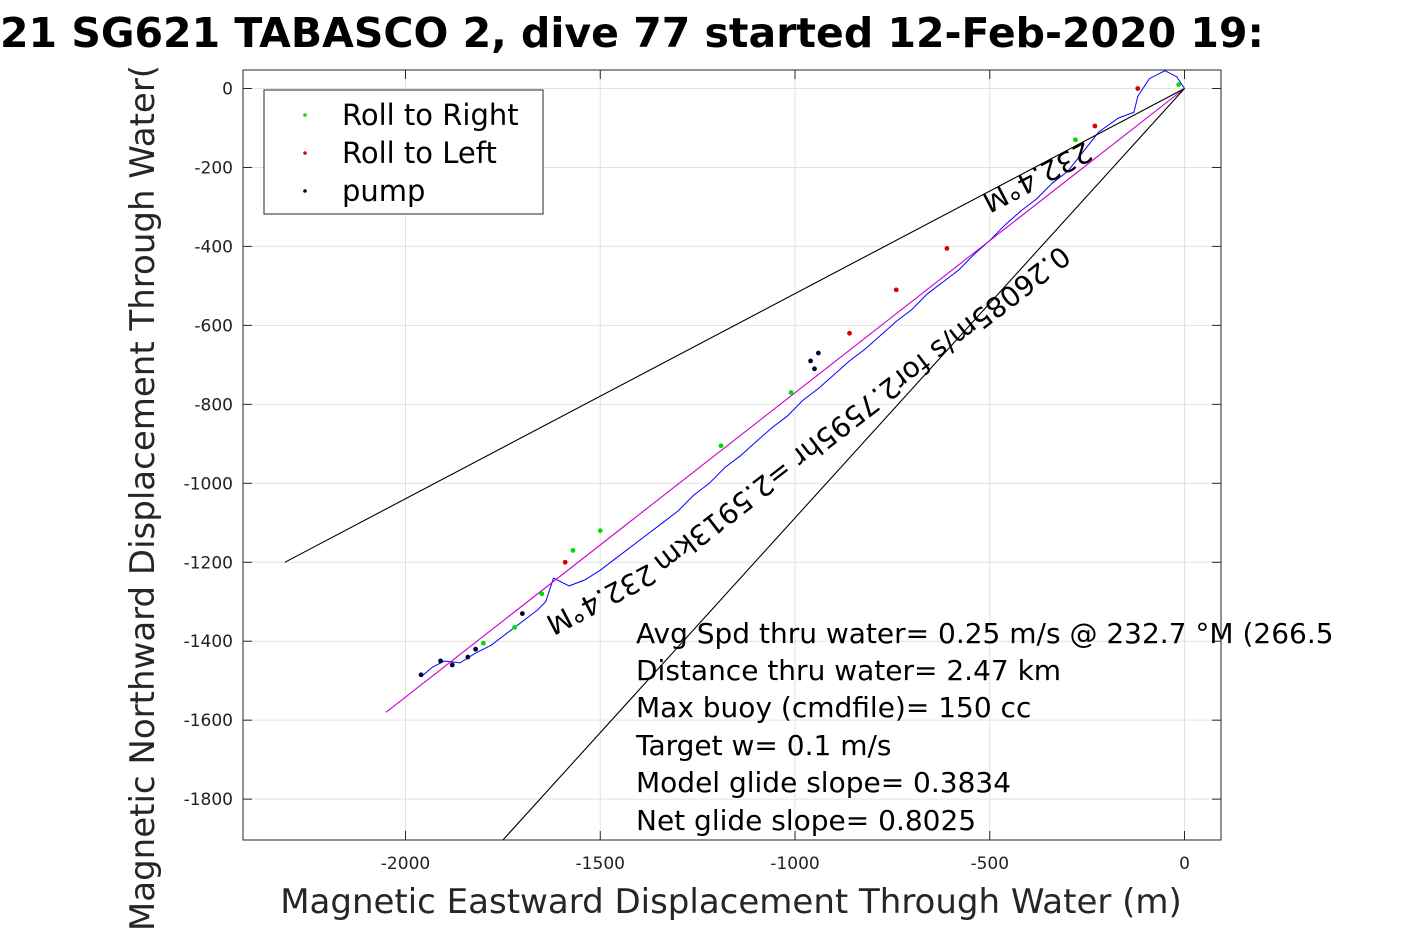 This screenshot has height=945, width=1417. Describe the element at coordinates (208, 563) in the screenshot. I see `y-tick-label: -1200` at that location.